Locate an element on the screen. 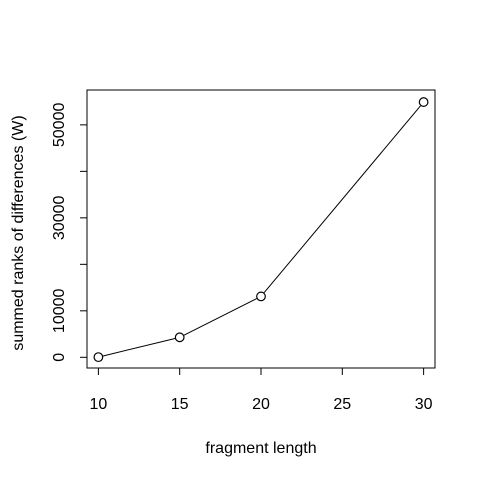 This screenshot has width=480, height=485. x-tick-label: 10 is located at coordinates (98, 404).